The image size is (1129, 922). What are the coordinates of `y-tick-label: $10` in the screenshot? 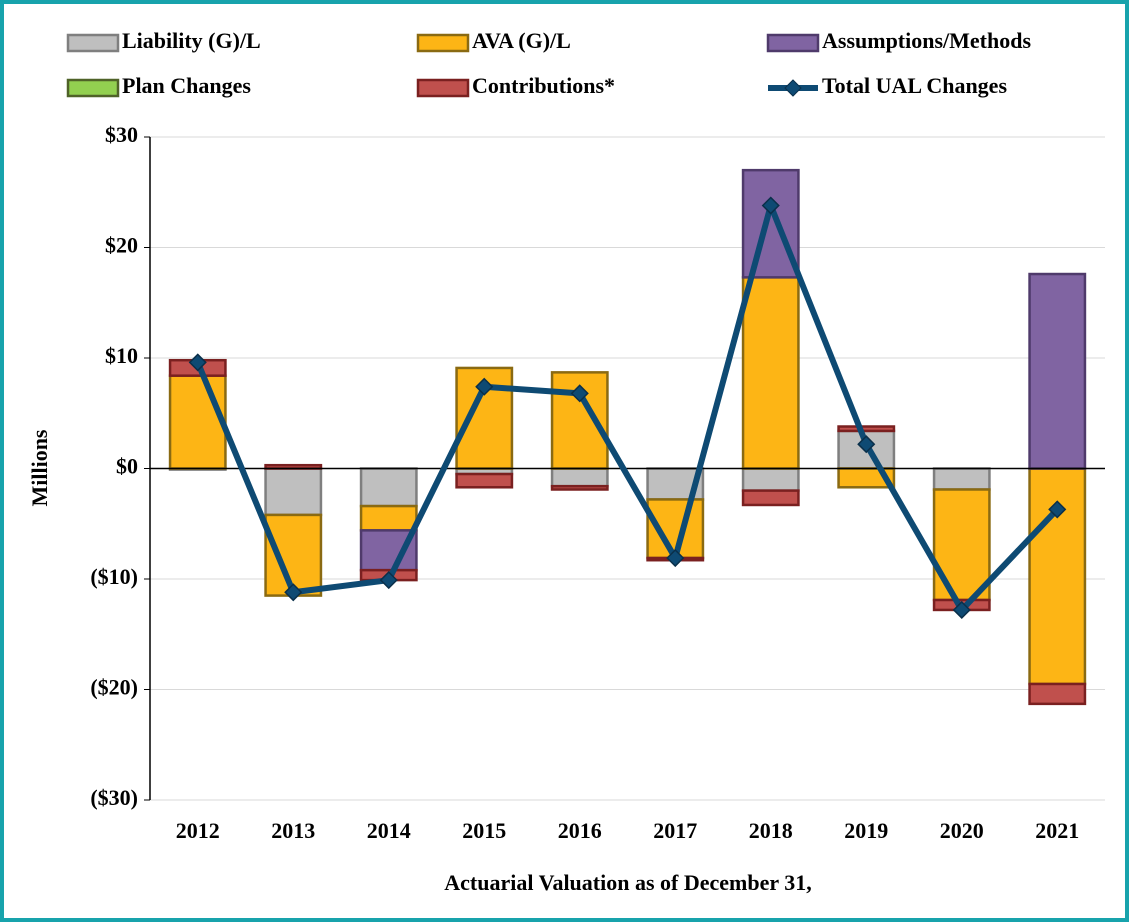 It's located at (121, 355).